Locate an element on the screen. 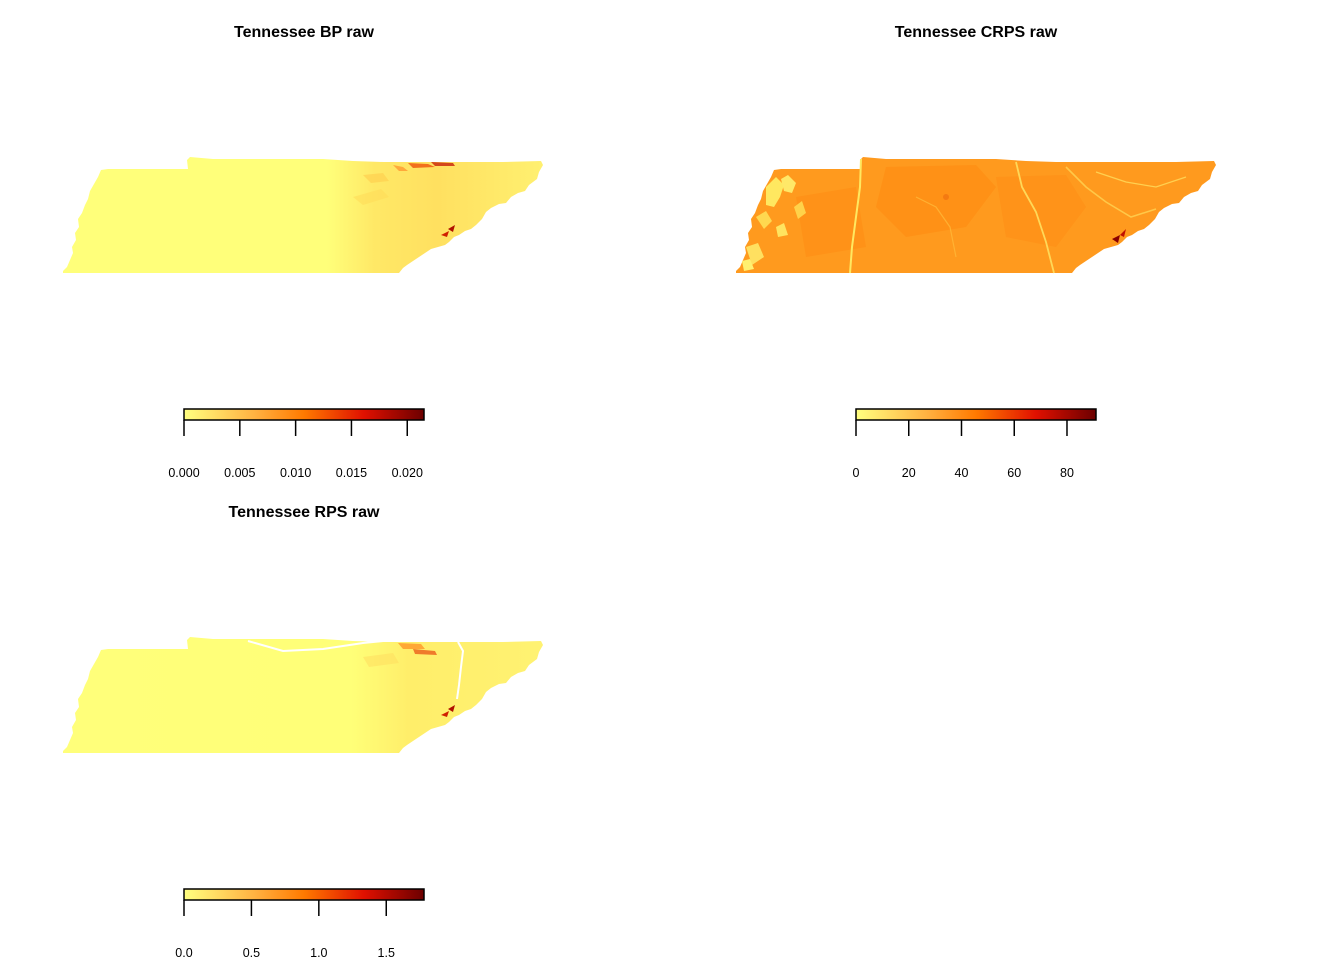 Image resolution: width=1344 pixels, height=960 pixels. crps-tick-label: 60 is located at coordinates (1014, 473).